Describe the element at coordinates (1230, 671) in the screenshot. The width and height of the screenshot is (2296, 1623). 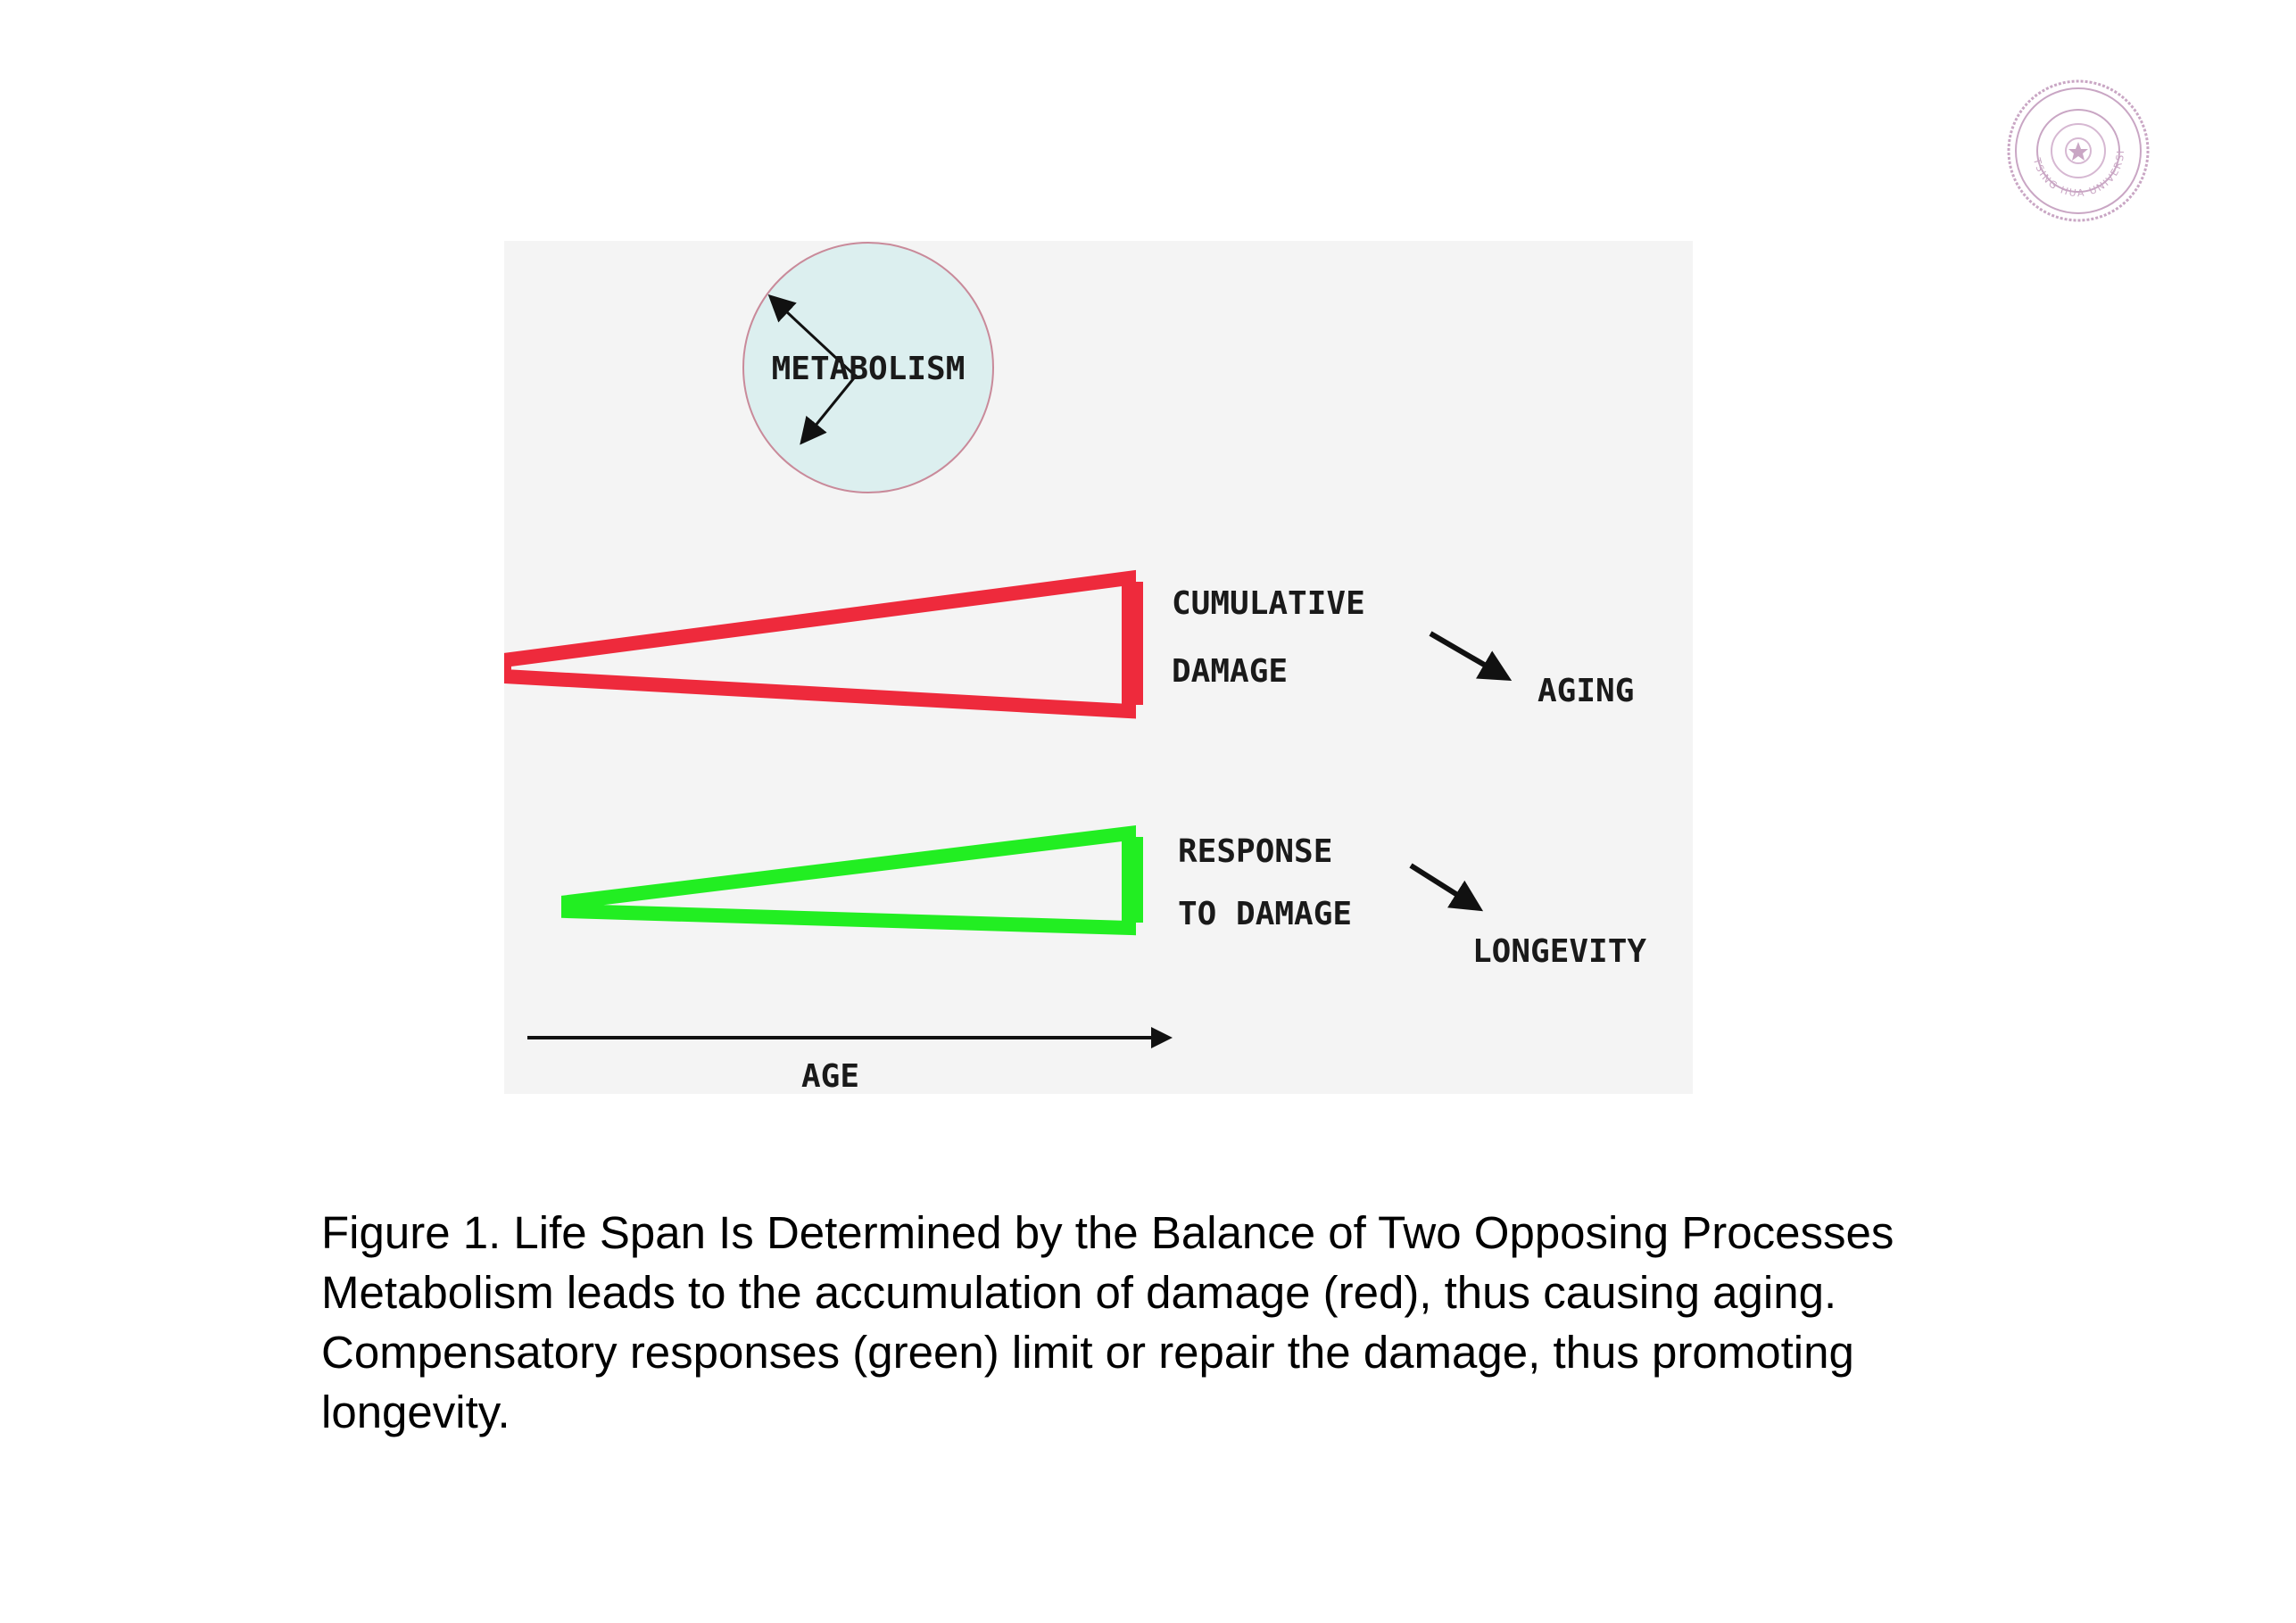
I see `damage-label: DAMAGE` at that location.